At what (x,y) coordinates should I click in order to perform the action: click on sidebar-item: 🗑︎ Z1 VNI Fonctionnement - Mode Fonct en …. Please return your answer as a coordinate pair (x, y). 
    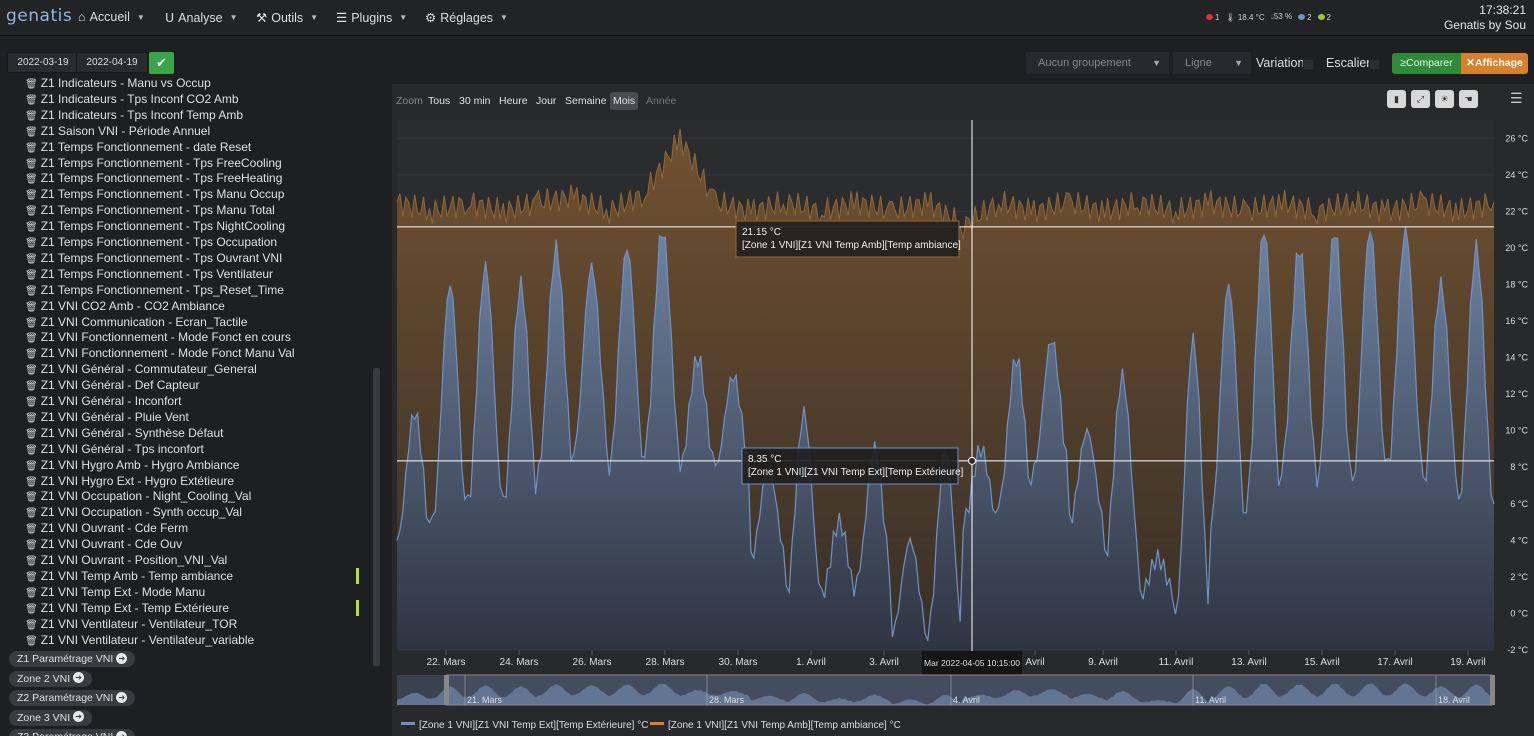
    Looking at the image, I should click on (158, 337).